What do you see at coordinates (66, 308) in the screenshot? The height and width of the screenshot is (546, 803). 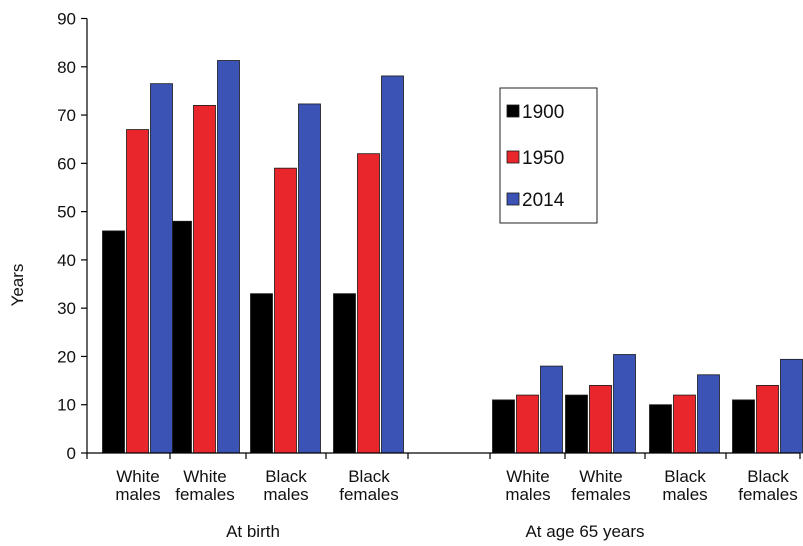 I see `y-tick-label: 30` at bounding box center [66, 308].